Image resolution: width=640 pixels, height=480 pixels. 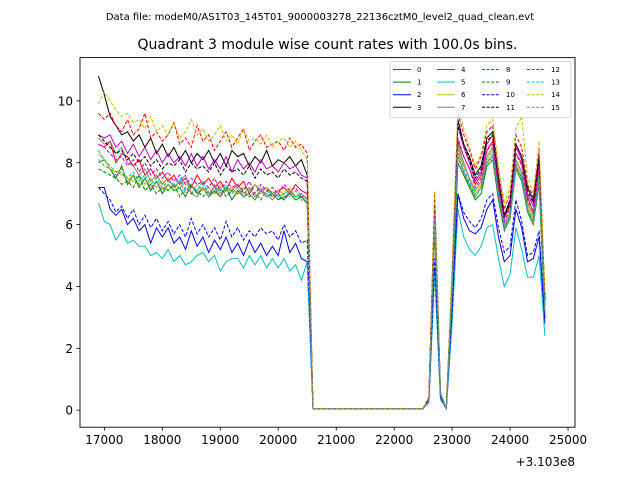 I want to click on y-tick-label: 2, so click(x=69, y=349).